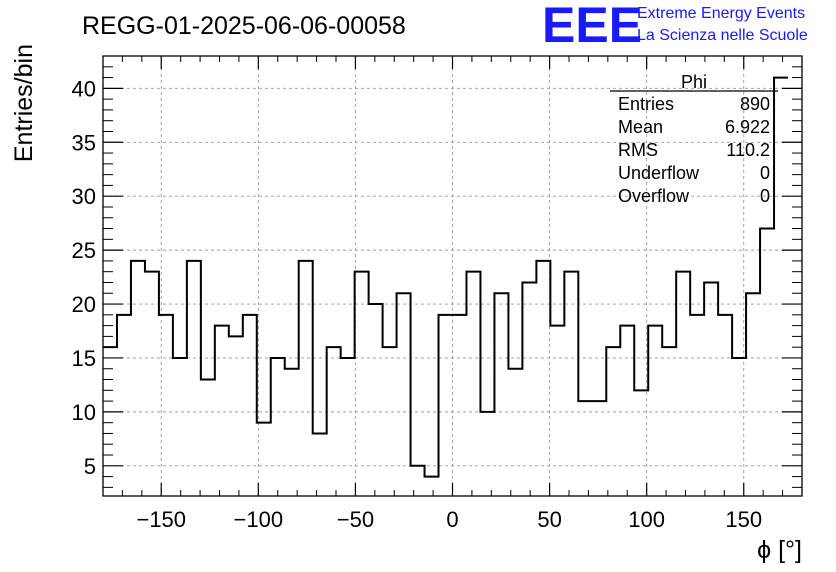 The width and height of the screenshot is (836, 572). I want to click on x-tick-label: 100, so click(646, 519).